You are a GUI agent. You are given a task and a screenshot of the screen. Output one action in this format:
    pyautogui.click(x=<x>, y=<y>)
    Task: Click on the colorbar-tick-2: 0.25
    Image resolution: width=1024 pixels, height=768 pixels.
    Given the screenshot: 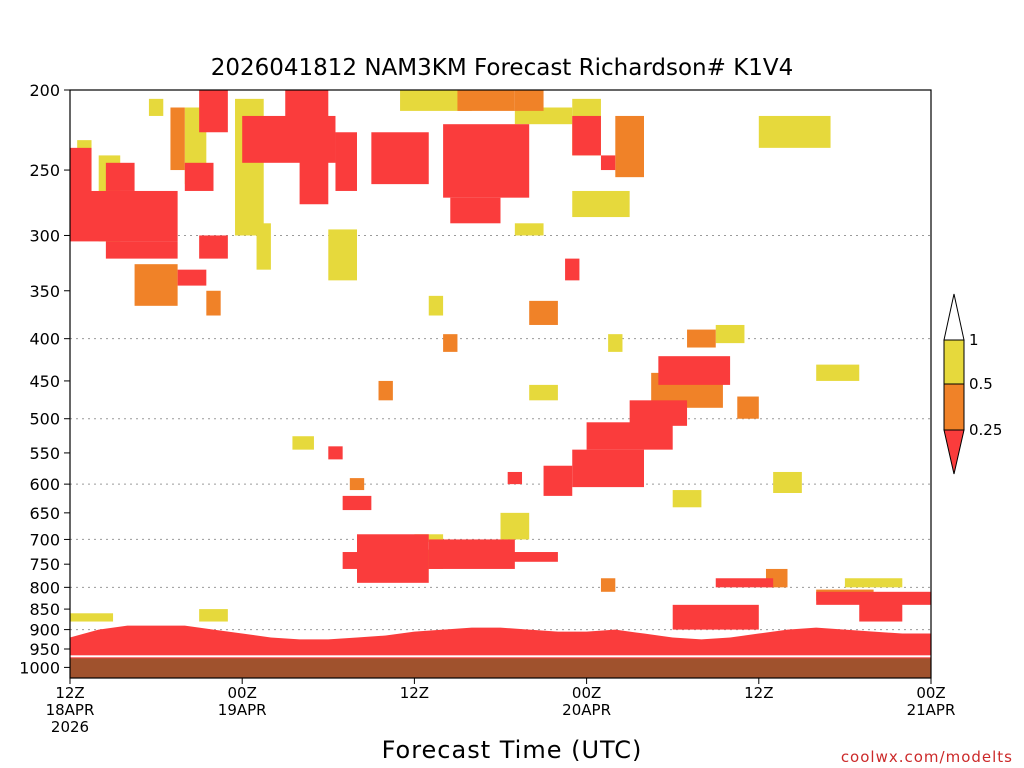 What is the action you would take?
    pyautogui.click(x=985, y=430)
    